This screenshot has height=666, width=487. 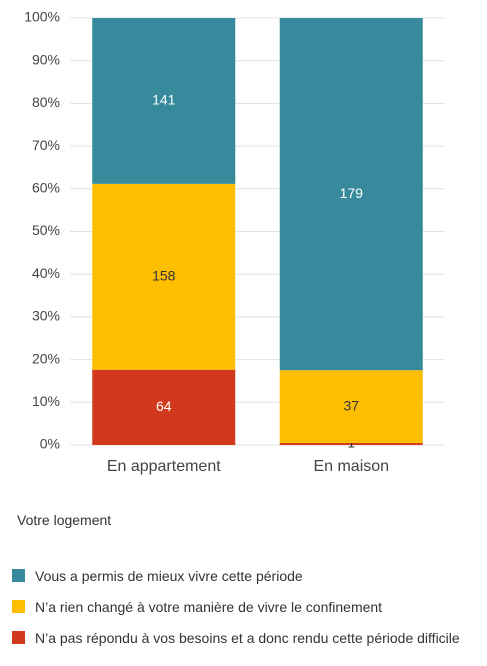 I want to click on y-tick-label: 40%, so click(x=46, y=273).